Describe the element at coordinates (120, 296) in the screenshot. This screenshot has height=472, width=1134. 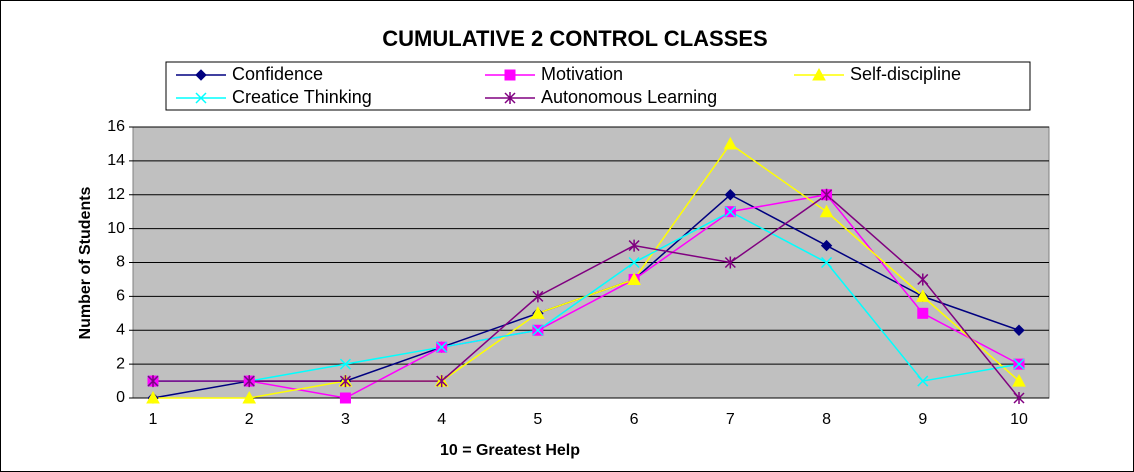
I see `y-tick-label: 6` at that location.